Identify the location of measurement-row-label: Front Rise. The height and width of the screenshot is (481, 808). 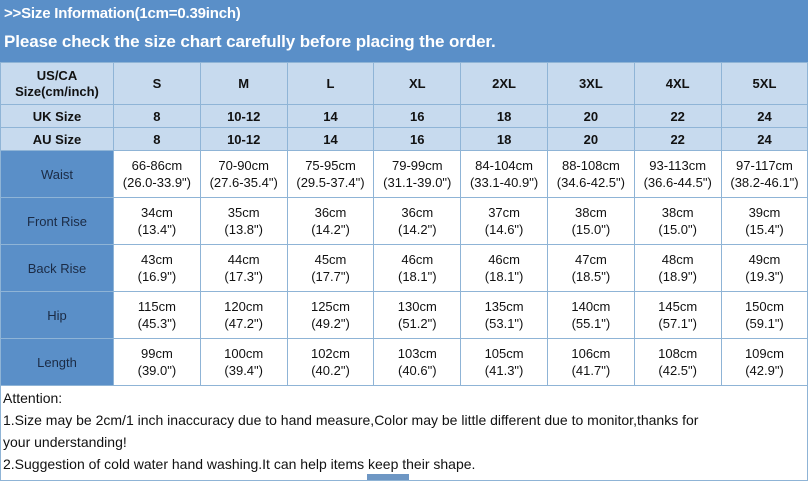
(57, 221).